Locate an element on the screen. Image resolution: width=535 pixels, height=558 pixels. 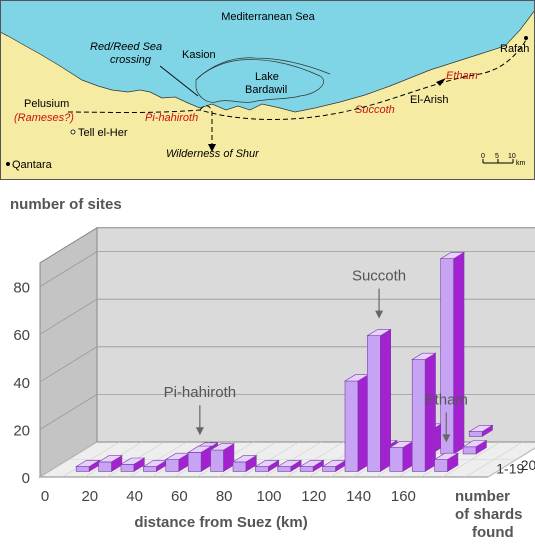
rafah-label: Rafah is located at coordinates (514, 49).